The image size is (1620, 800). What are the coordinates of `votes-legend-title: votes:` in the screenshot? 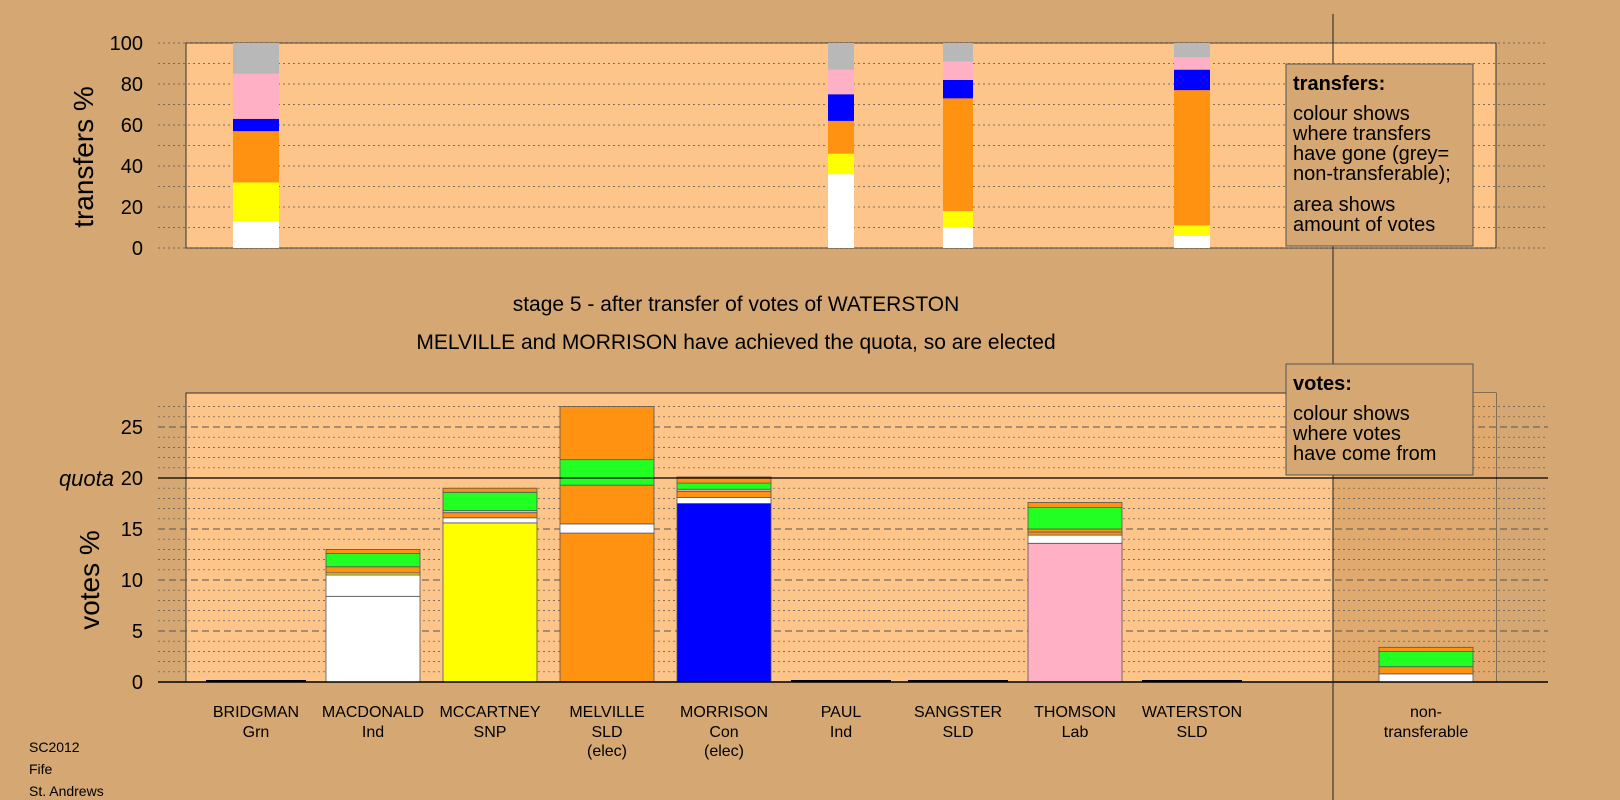 It's located at (1322, 384).